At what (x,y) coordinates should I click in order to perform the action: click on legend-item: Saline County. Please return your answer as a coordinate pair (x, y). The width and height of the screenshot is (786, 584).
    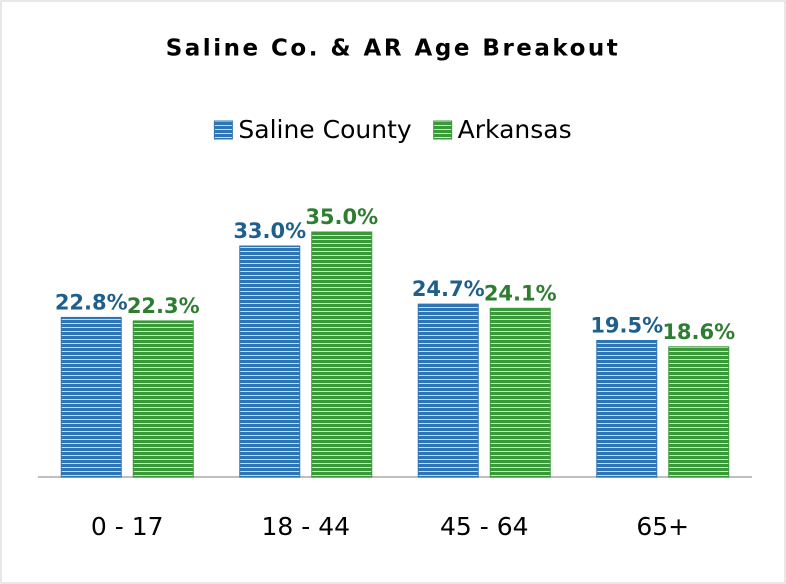
    Looking at the image, I should click on (312, 129).